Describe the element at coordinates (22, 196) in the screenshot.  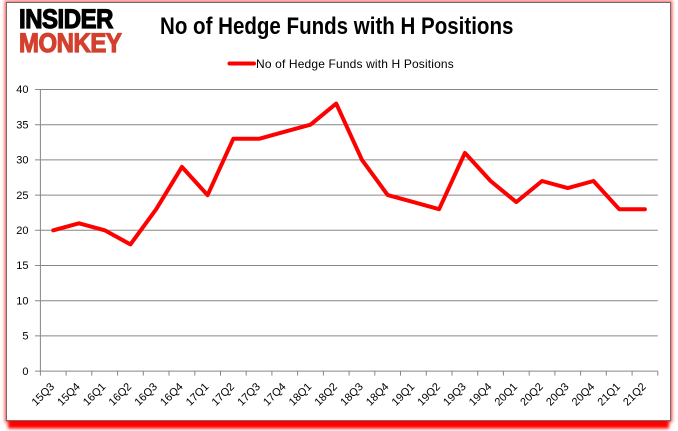
I see `svg-text: 25` at that location.